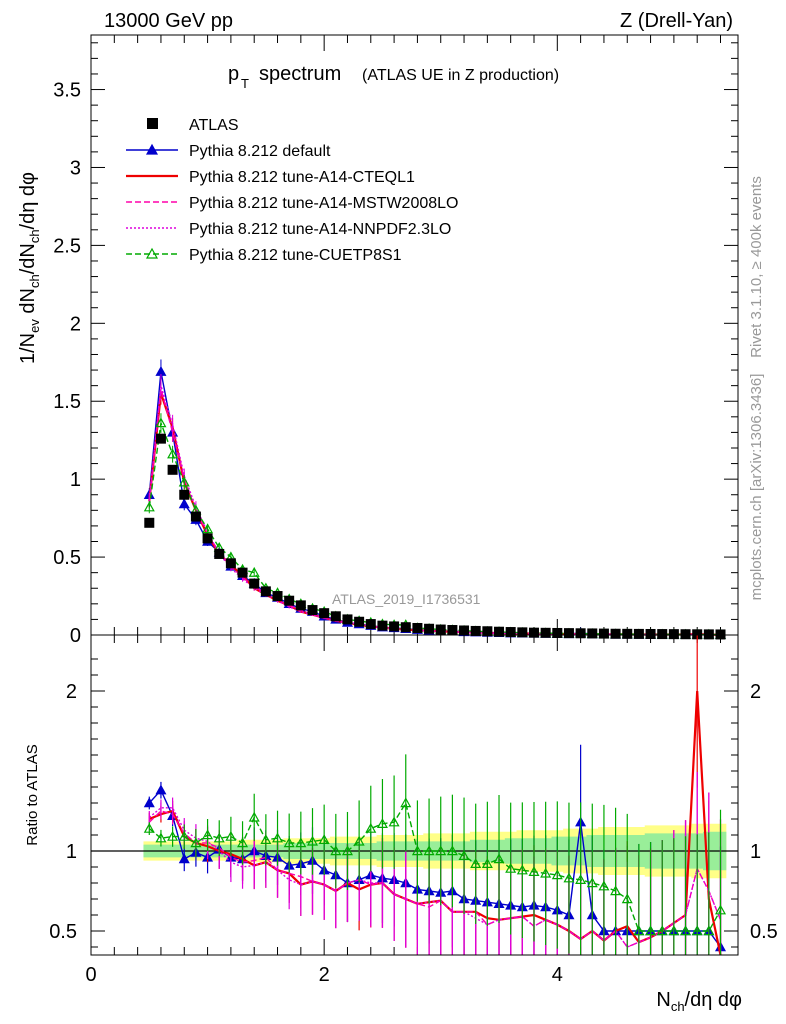 The height and width of the screenshot is (1024, 786). What do you see at coordinates (193, 125) in the screenshot?
I see `legend-item: ATLAS` at bounding box center [193, 125].